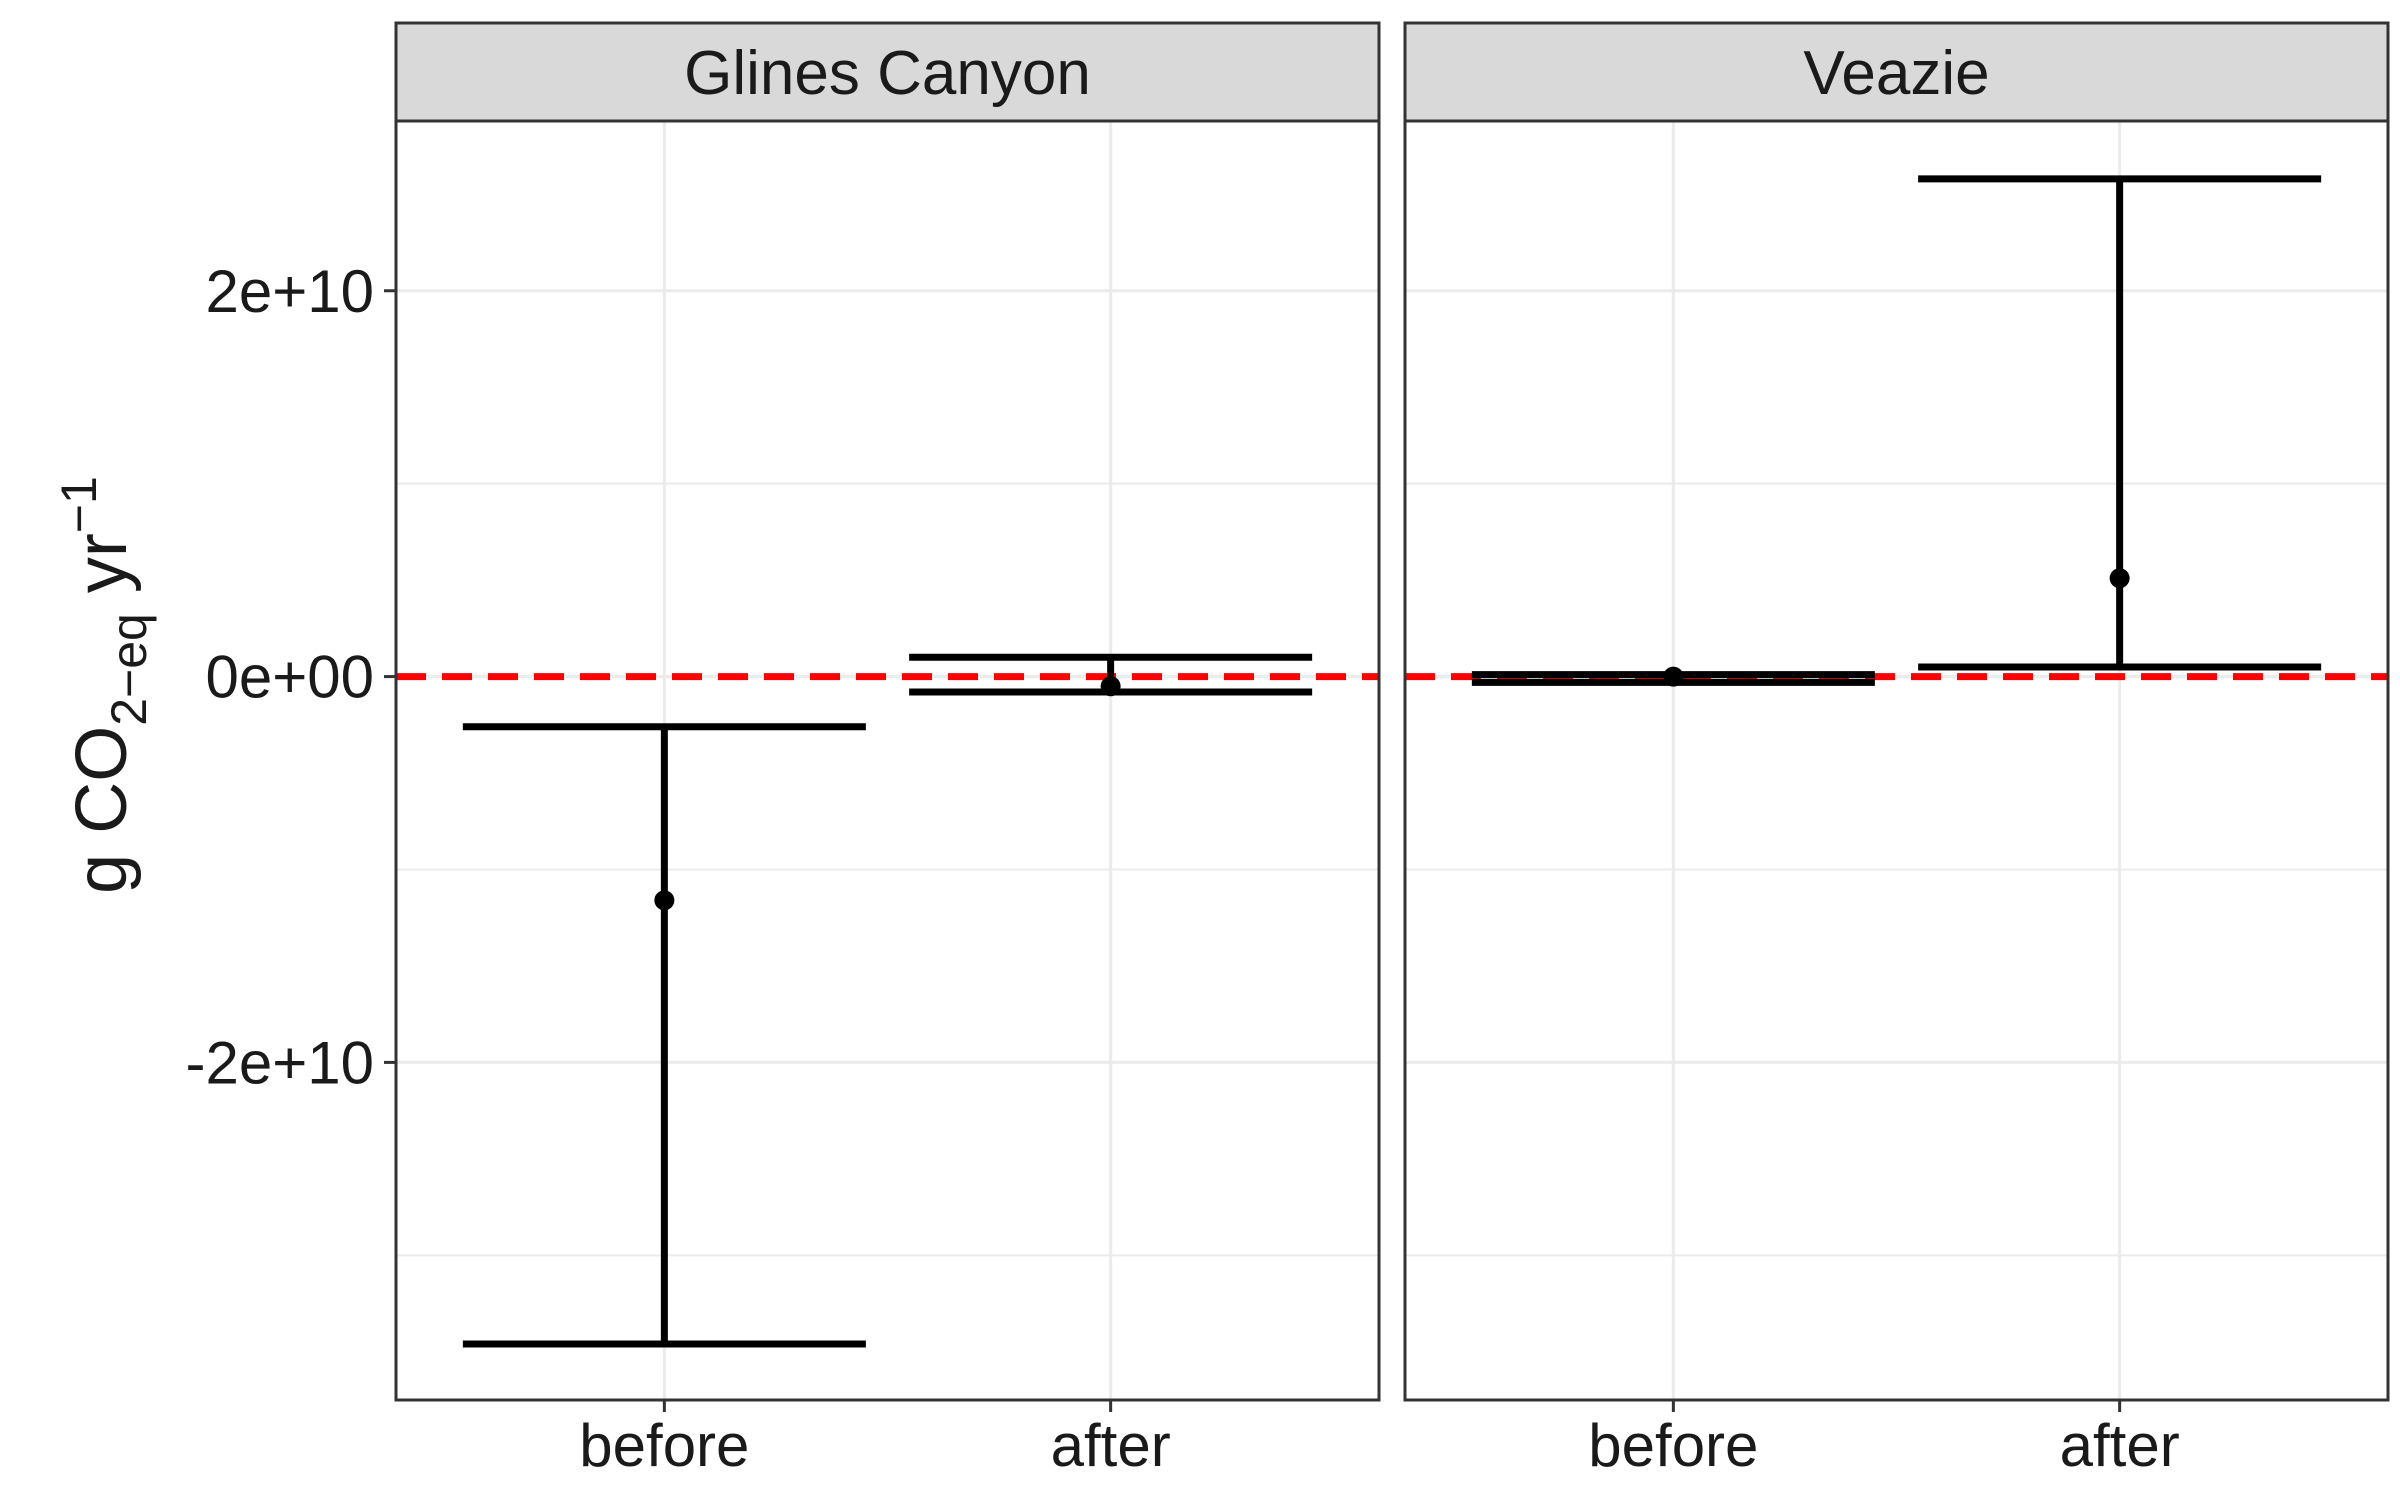  I want to click on facet-strip-title: Veazie, so click(1896, 73).